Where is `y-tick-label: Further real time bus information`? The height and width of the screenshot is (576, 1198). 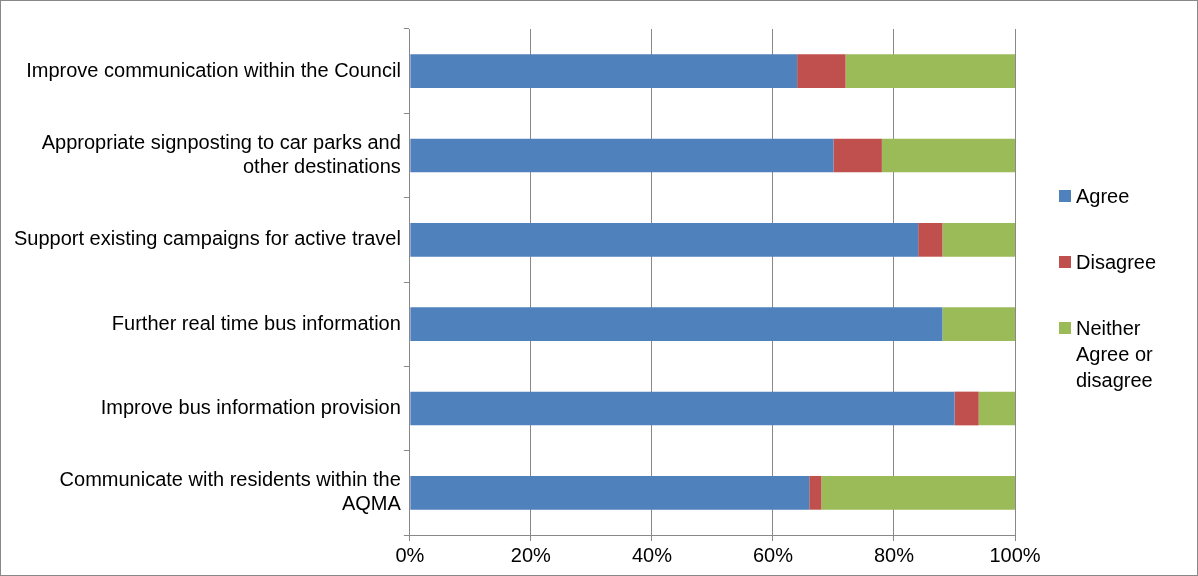
y-tick-label: Further real time bus information is located at coordinates (256, 322).